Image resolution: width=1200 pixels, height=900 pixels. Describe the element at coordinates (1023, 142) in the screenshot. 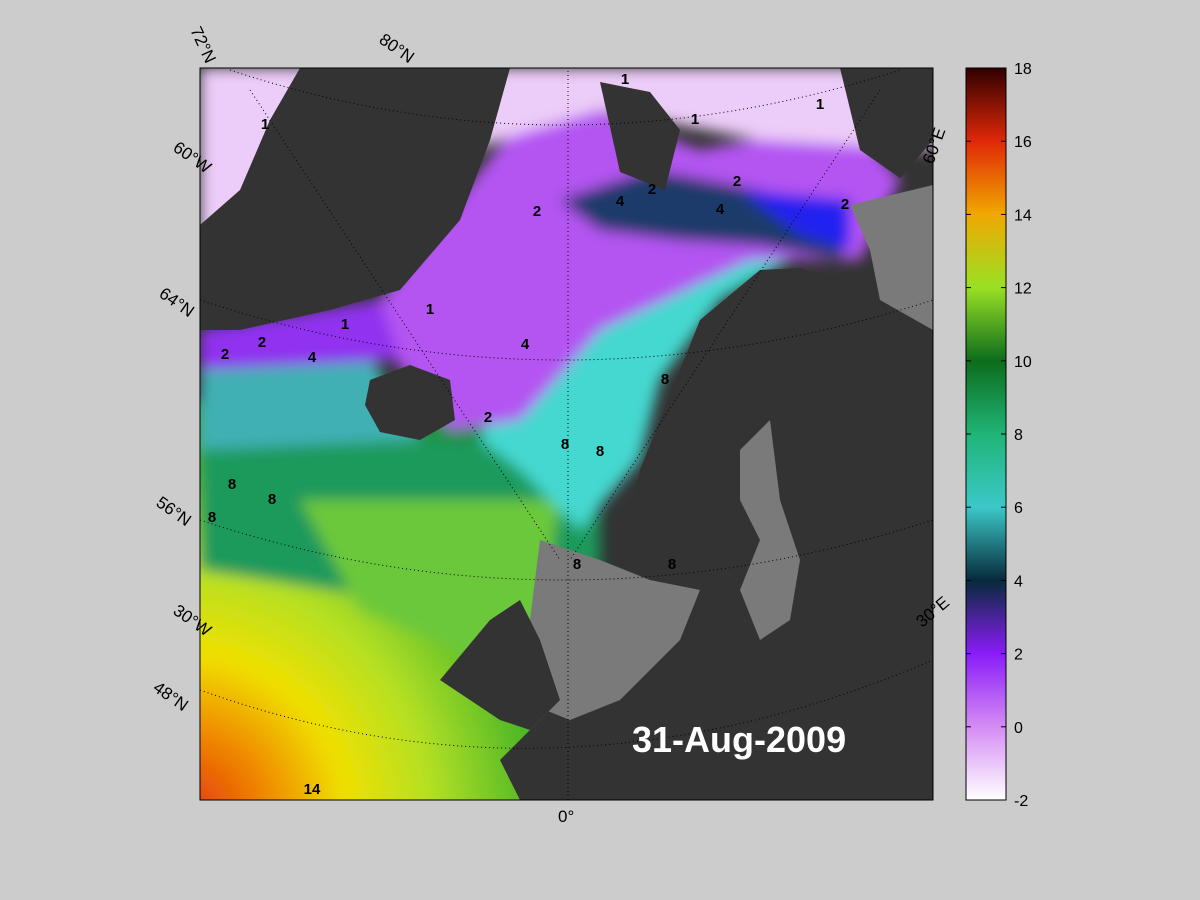

I see `colorbar-tick-label: 16` at that location.